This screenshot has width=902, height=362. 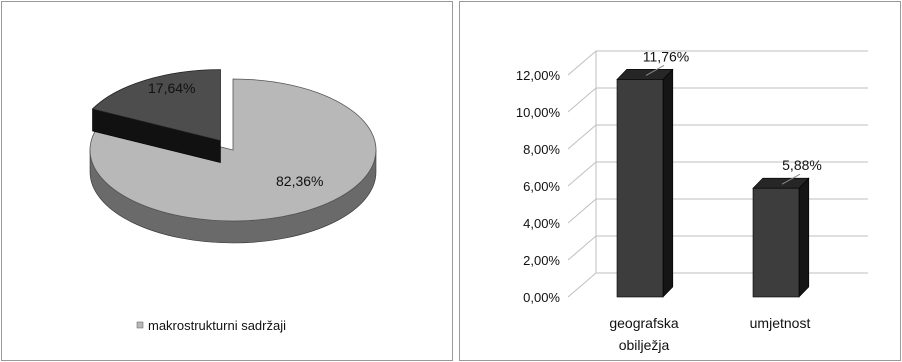 I want to click on bar-y-tick-label: 6,00%, so click(x=541, y=186).